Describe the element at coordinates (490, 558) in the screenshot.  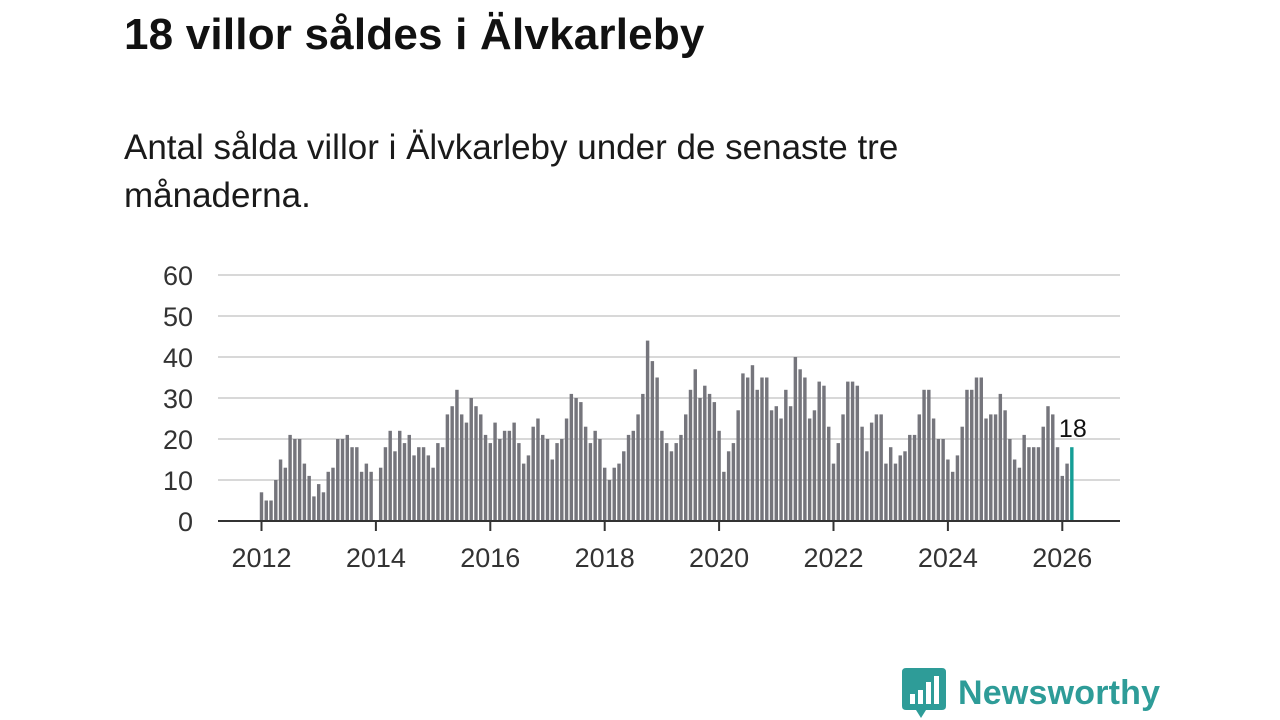
I see `x-tick-label: 2016` at that location.